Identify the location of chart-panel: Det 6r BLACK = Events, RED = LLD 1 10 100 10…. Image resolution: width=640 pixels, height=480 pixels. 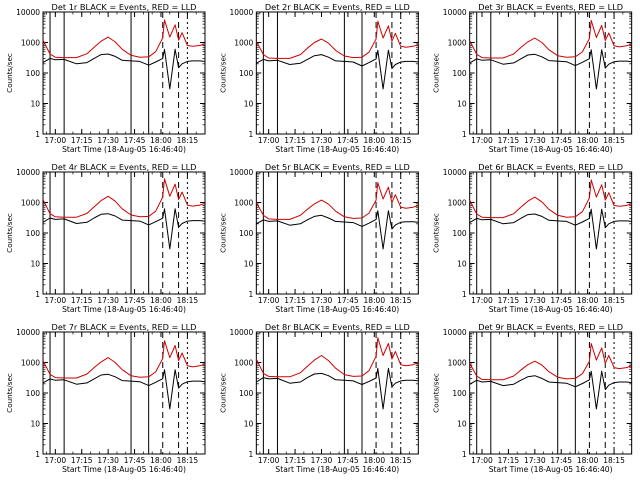
(532, 238).